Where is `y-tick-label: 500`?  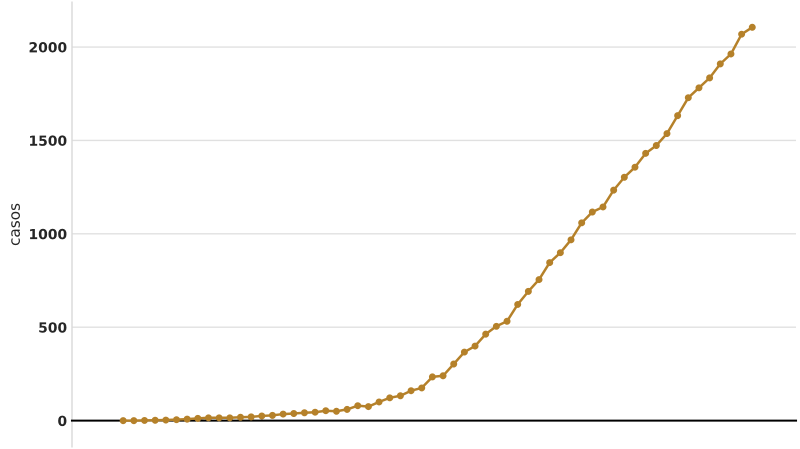 y-tick-label: 500 is located at coordinates (52, 327).